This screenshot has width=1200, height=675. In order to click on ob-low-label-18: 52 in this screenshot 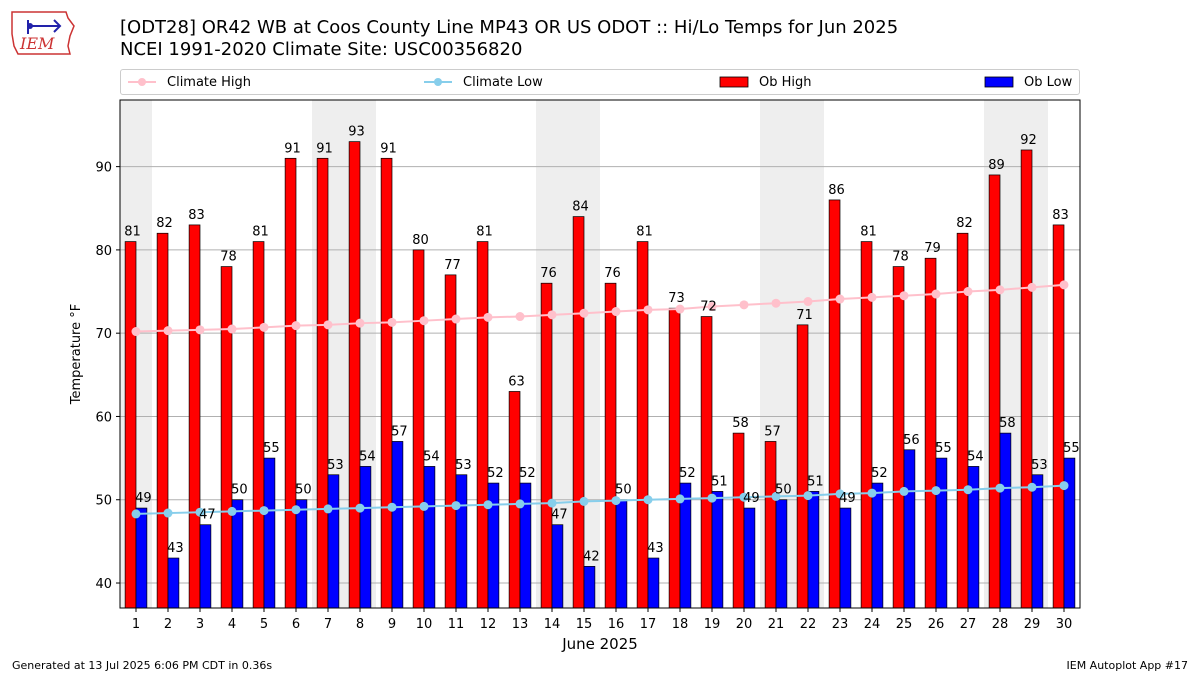, I will do `click(687, 473)`.